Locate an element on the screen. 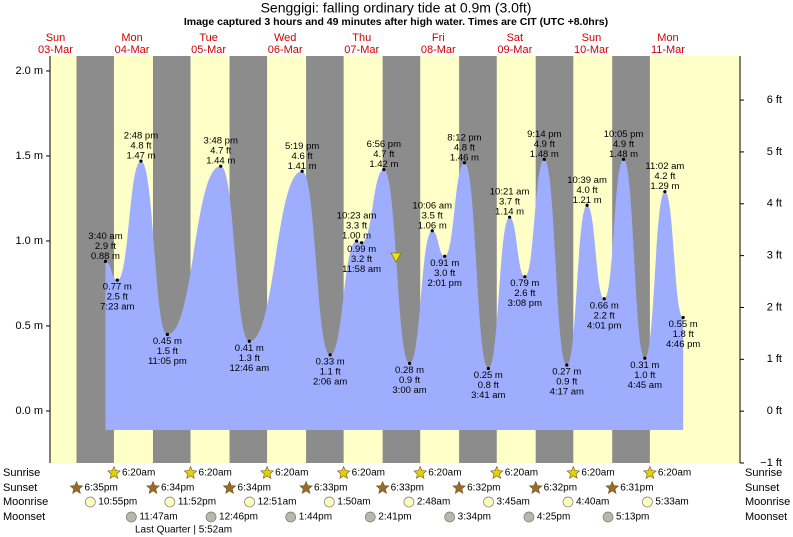  tide-m: 1.06 m is located at coordinates (432, 225).